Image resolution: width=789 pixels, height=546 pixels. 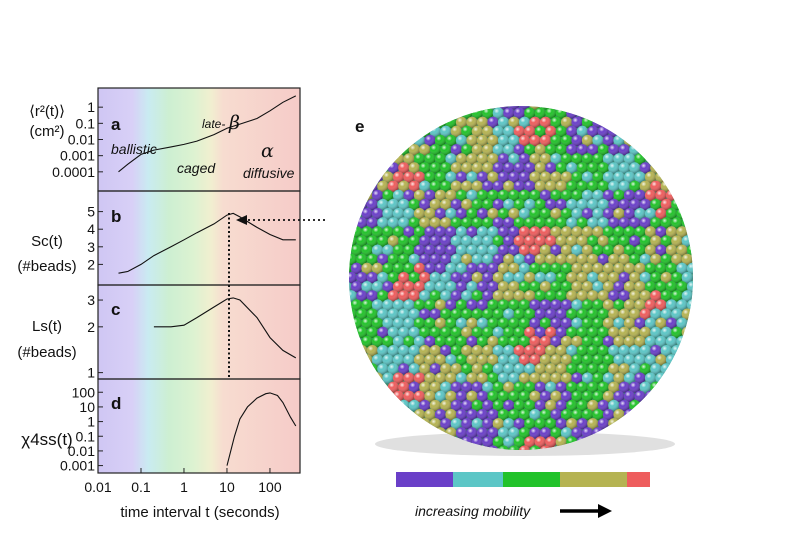 I want to click on x-axis-title: time interval t (seconds), so click(x=199, y=512).